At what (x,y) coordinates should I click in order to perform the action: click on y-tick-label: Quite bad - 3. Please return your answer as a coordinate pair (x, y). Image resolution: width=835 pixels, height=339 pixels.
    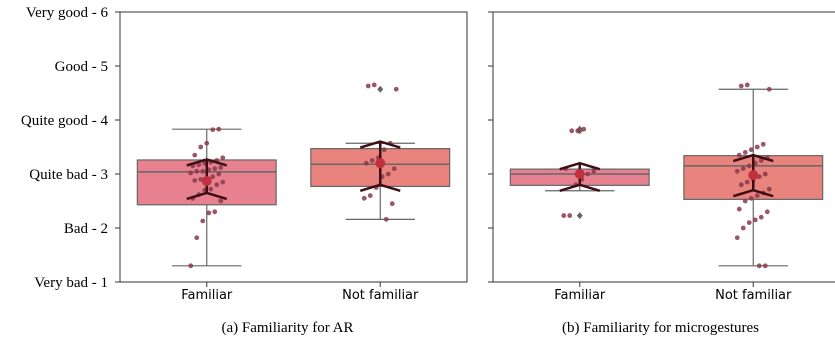
    Looking at the image, I should click on (68, 175).